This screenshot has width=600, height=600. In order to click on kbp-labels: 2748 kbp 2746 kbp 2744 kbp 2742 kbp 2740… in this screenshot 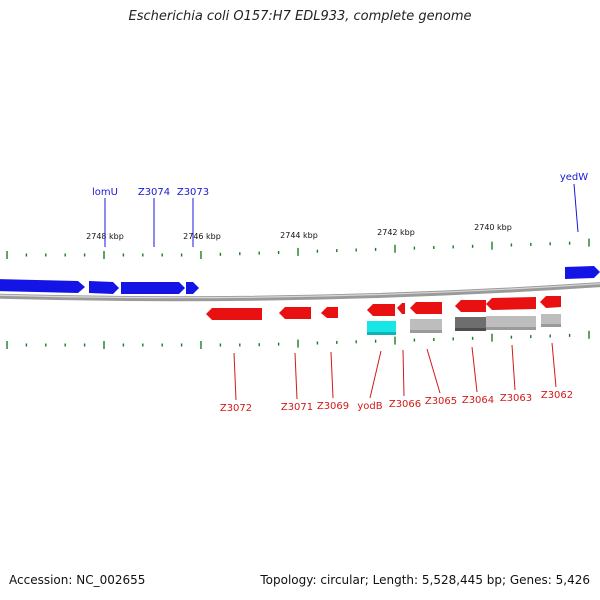, I will do `click(299, 232)`.